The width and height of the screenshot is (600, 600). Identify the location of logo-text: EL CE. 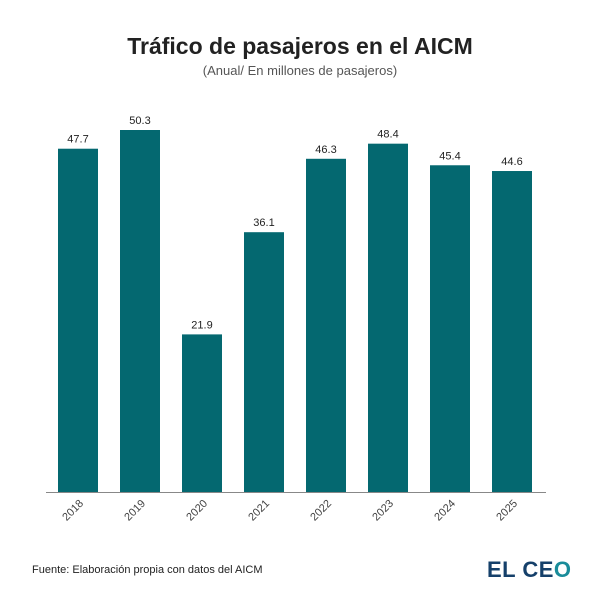
(520, 569).